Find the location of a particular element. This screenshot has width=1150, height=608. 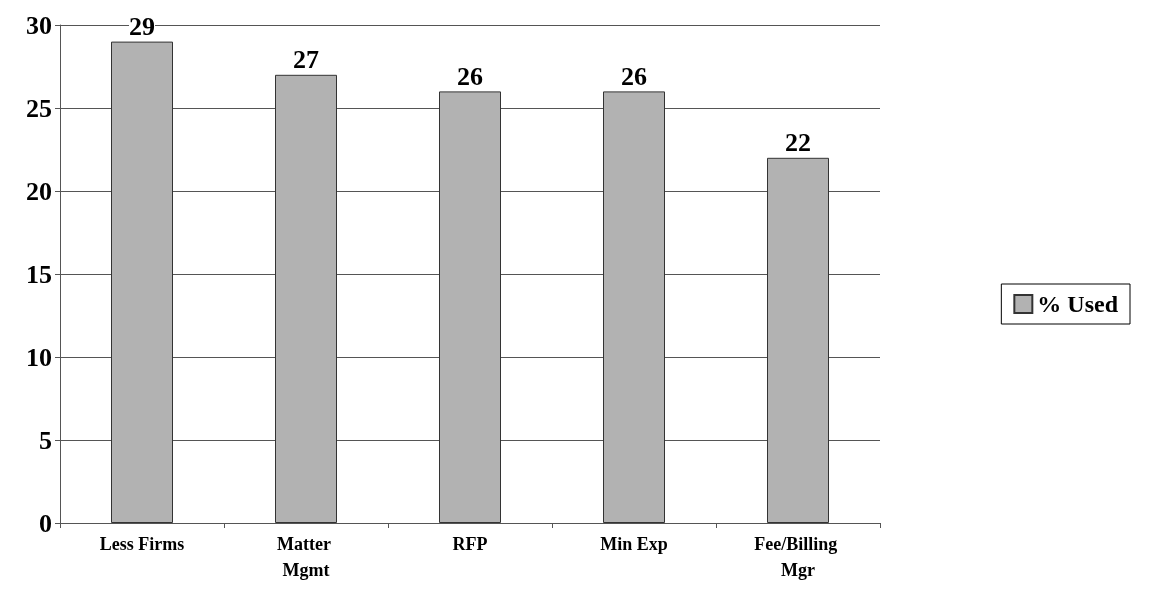

y-tick-label: 0 is located at coordinates (45, 523).